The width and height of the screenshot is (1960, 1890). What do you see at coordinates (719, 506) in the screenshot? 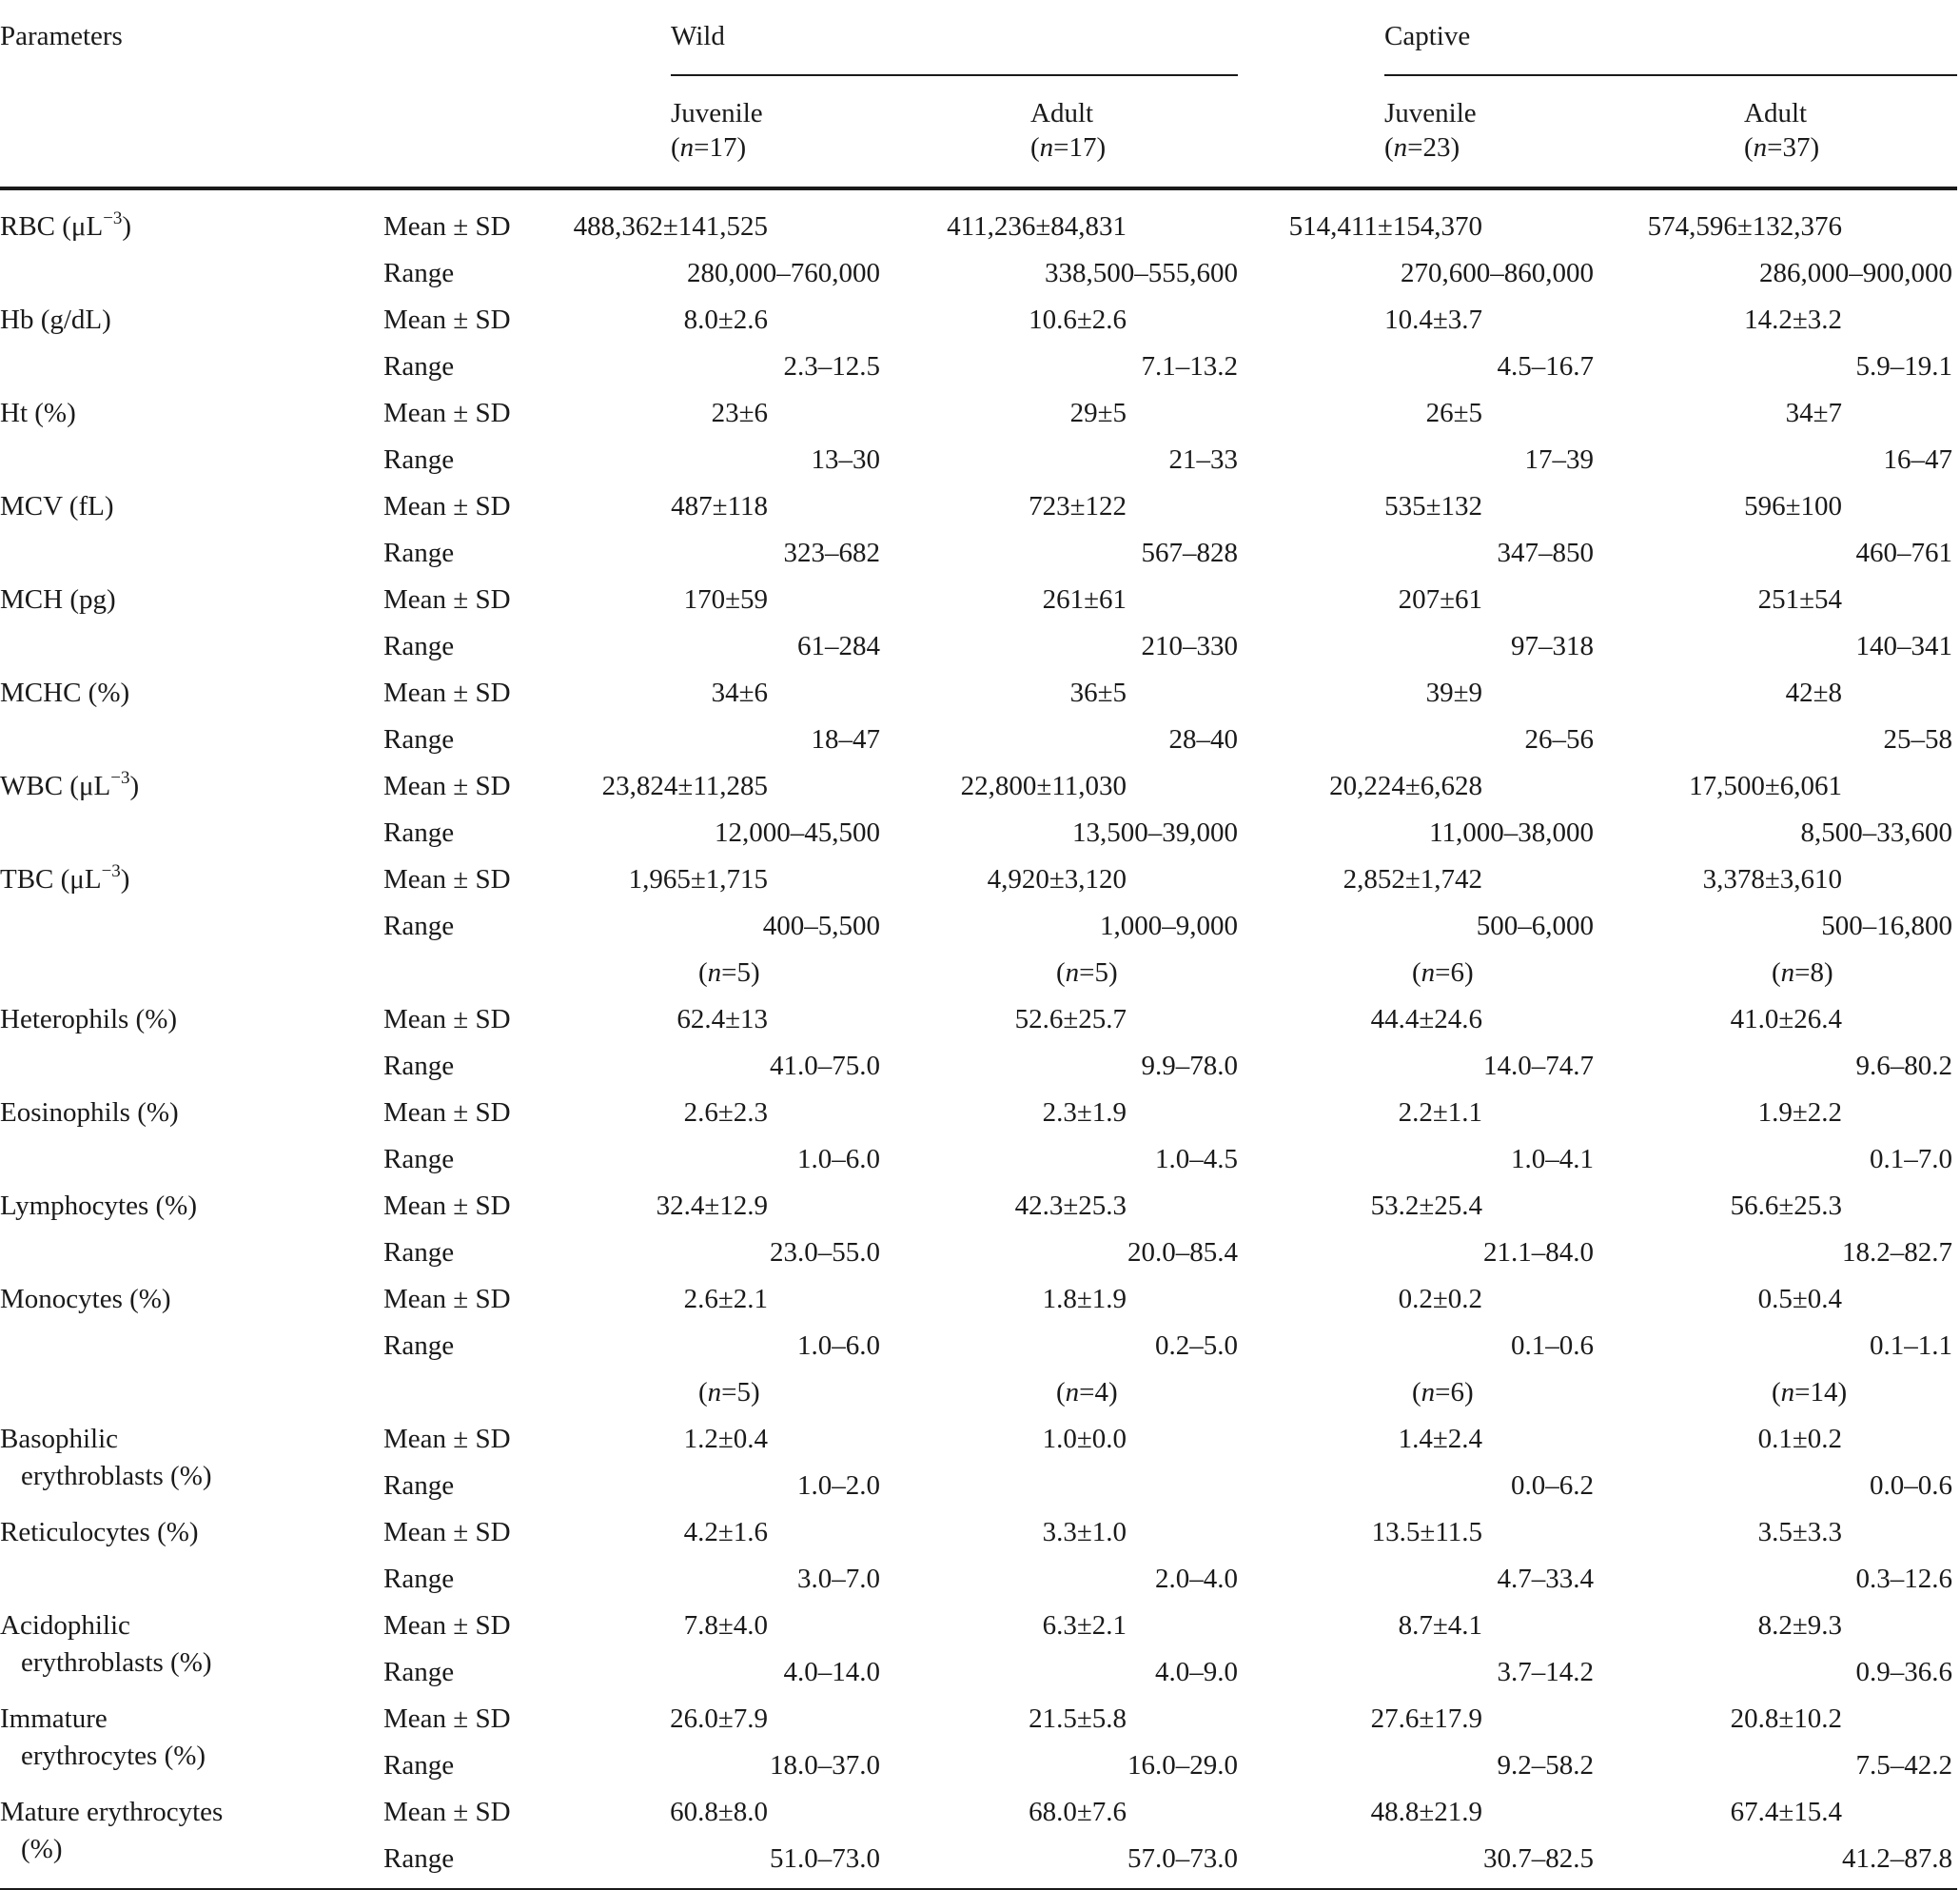
I see `mean-cell: 487±118` at bounding box center [719, 506].